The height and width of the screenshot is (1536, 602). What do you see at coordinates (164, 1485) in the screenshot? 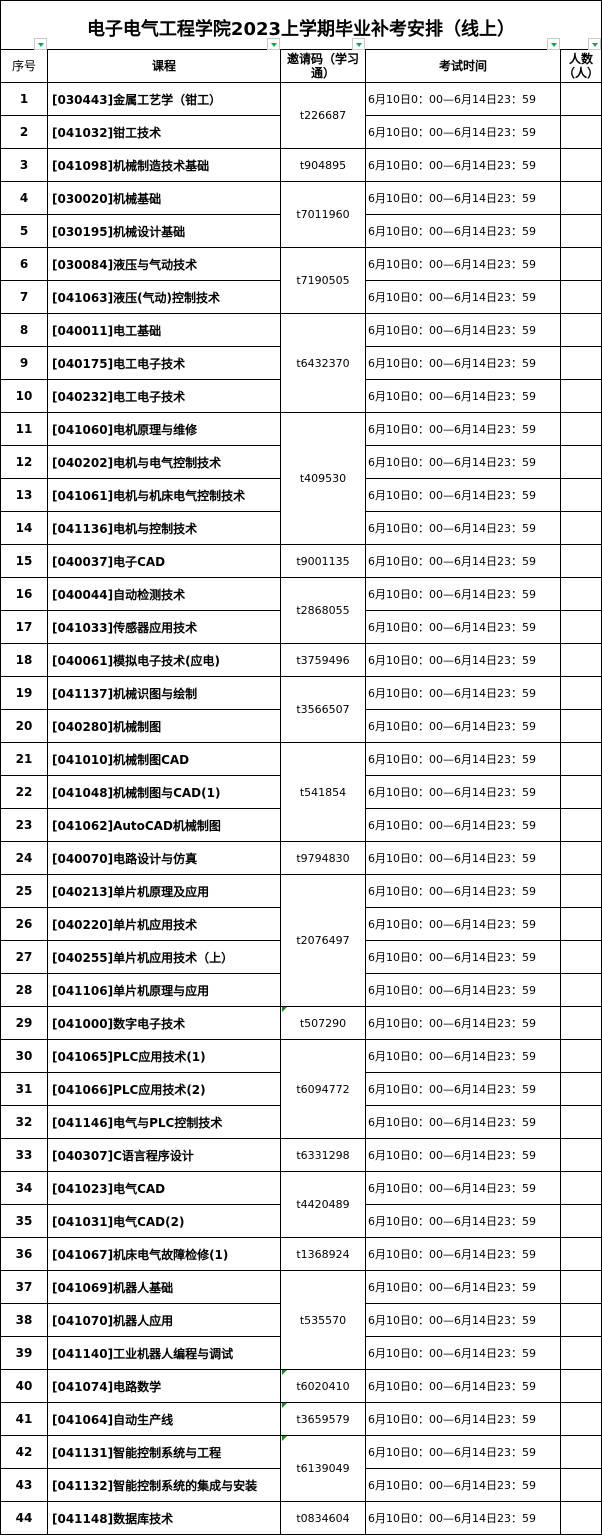
I see `course-name: [041132]智能控制系统的集成与安装` at bounding box center [164, 1485].